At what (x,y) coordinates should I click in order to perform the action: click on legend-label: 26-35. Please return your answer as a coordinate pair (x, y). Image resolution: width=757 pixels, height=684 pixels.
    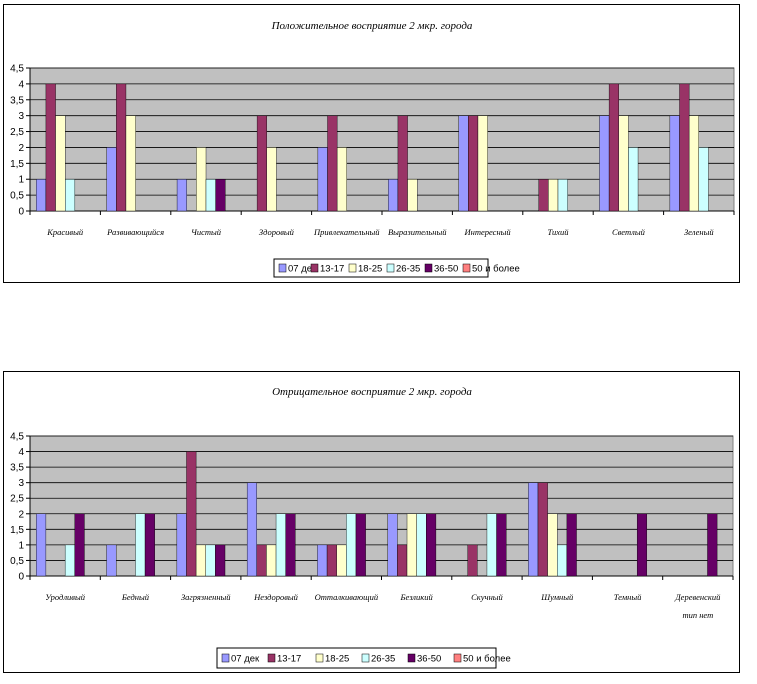
    Looking at the image, I should click on (383, 659).